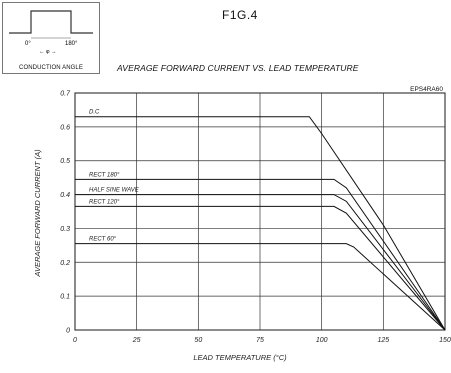 Image resolution: width=451 pixels, height=373 pixels. What do you see at coordinates (65, 297) in the screenshot?
I see `y-tick-label: 0.1` at bounding box center [65, 297].